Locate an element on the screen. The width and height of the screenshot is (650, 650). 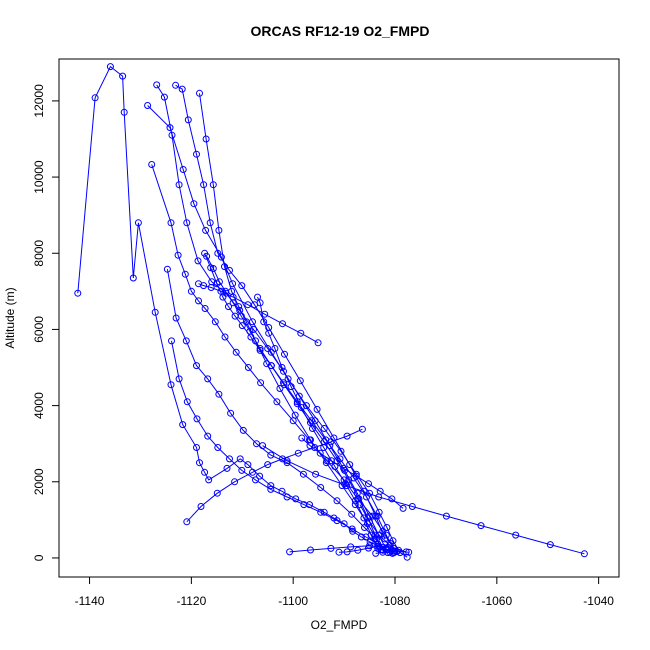
y-tick-label: 8000 is located at coordinates (39, 253).